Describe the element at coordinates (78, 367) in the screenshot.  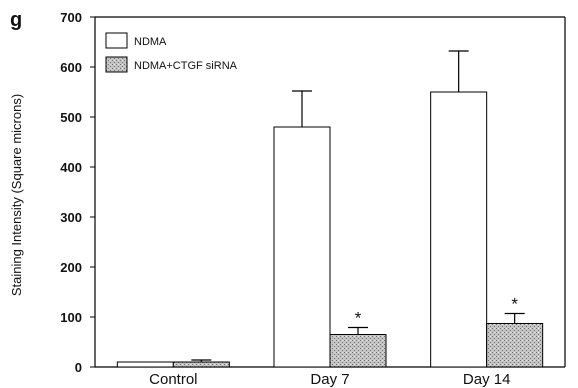
I see `y-tick-label: 0` at that location.